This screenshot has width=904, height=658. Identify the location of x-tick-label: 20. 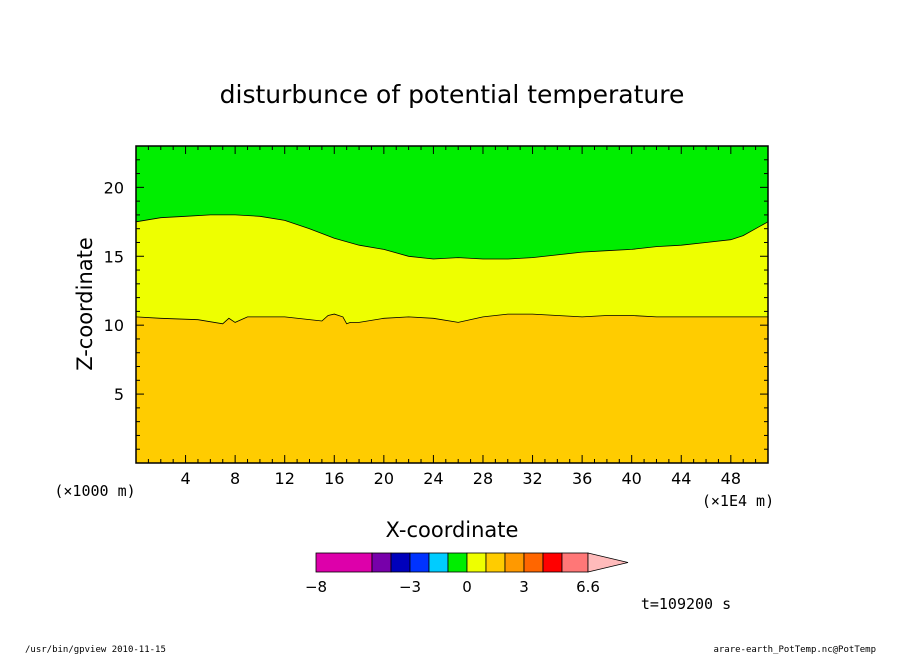
(384, 478).